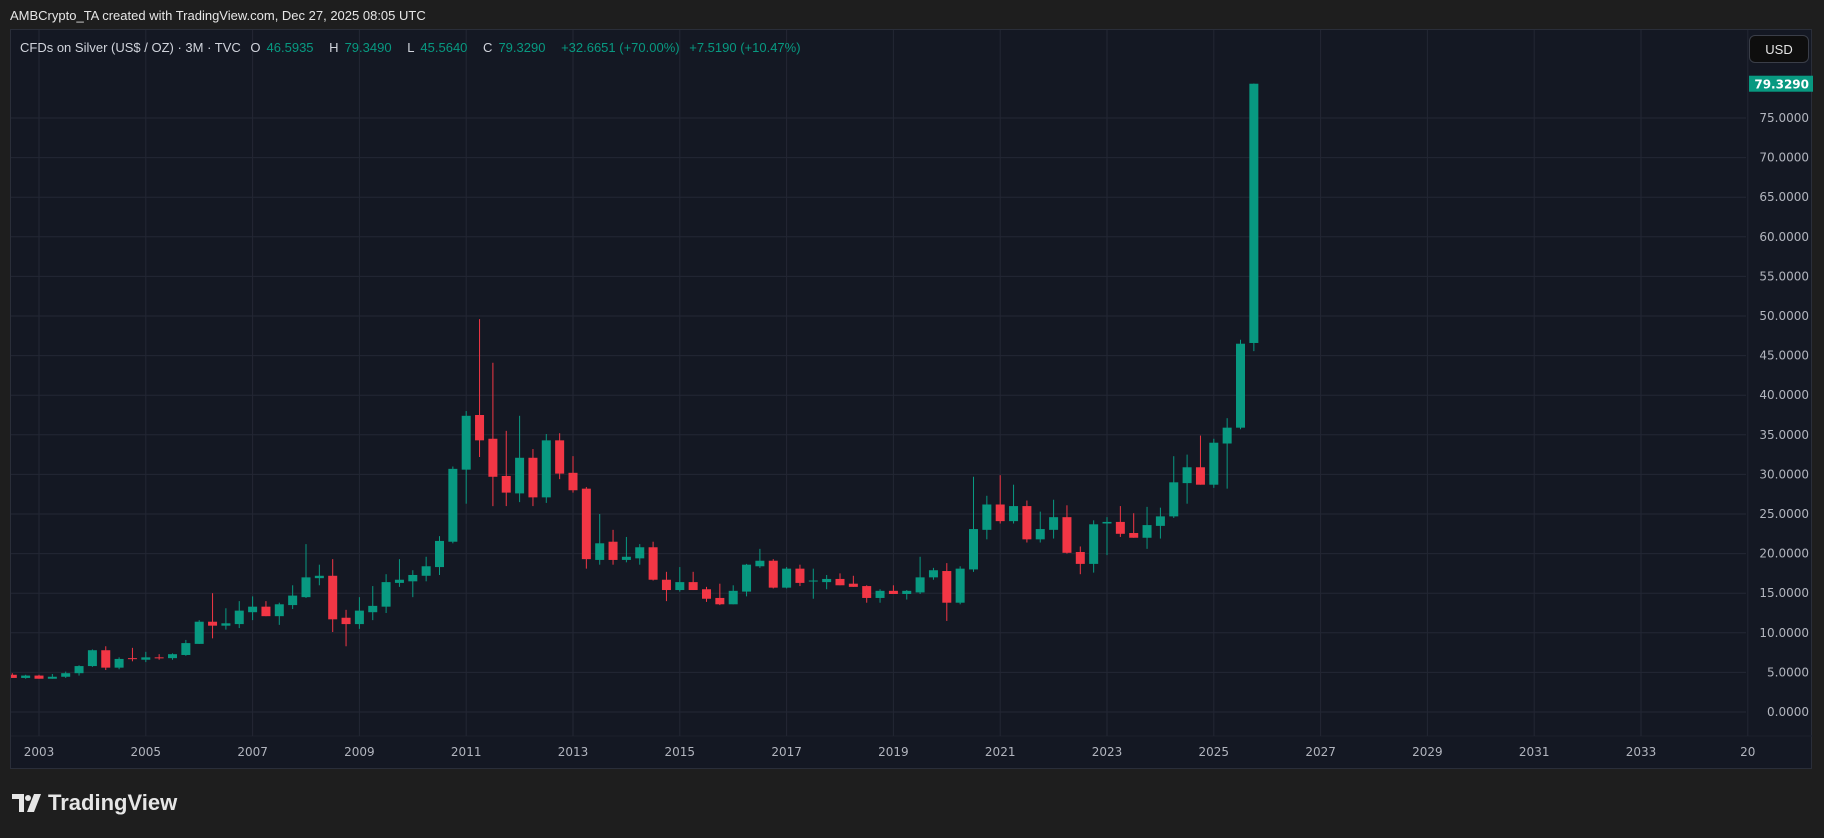 This screenshot has height=838, width=1824. I want to click on x-tick-label: 2005, so click(146, 752).